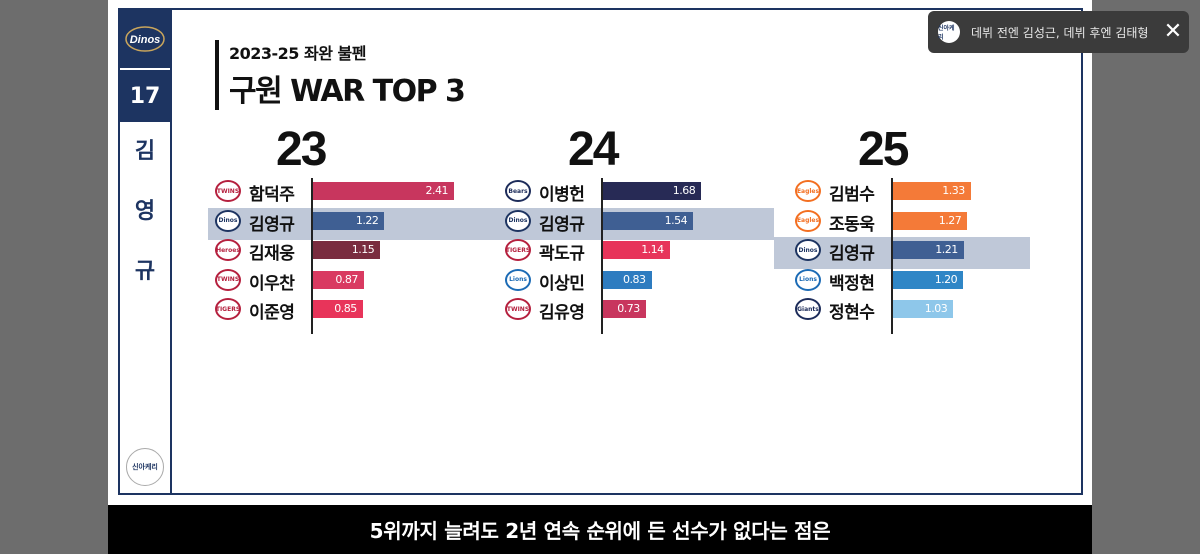 This screenshot has width=1200, height=554. What do you see at coordinates (923, 309) in the screenshot?
I see `war-bar: 1.03` at bounding box center [923, 309].